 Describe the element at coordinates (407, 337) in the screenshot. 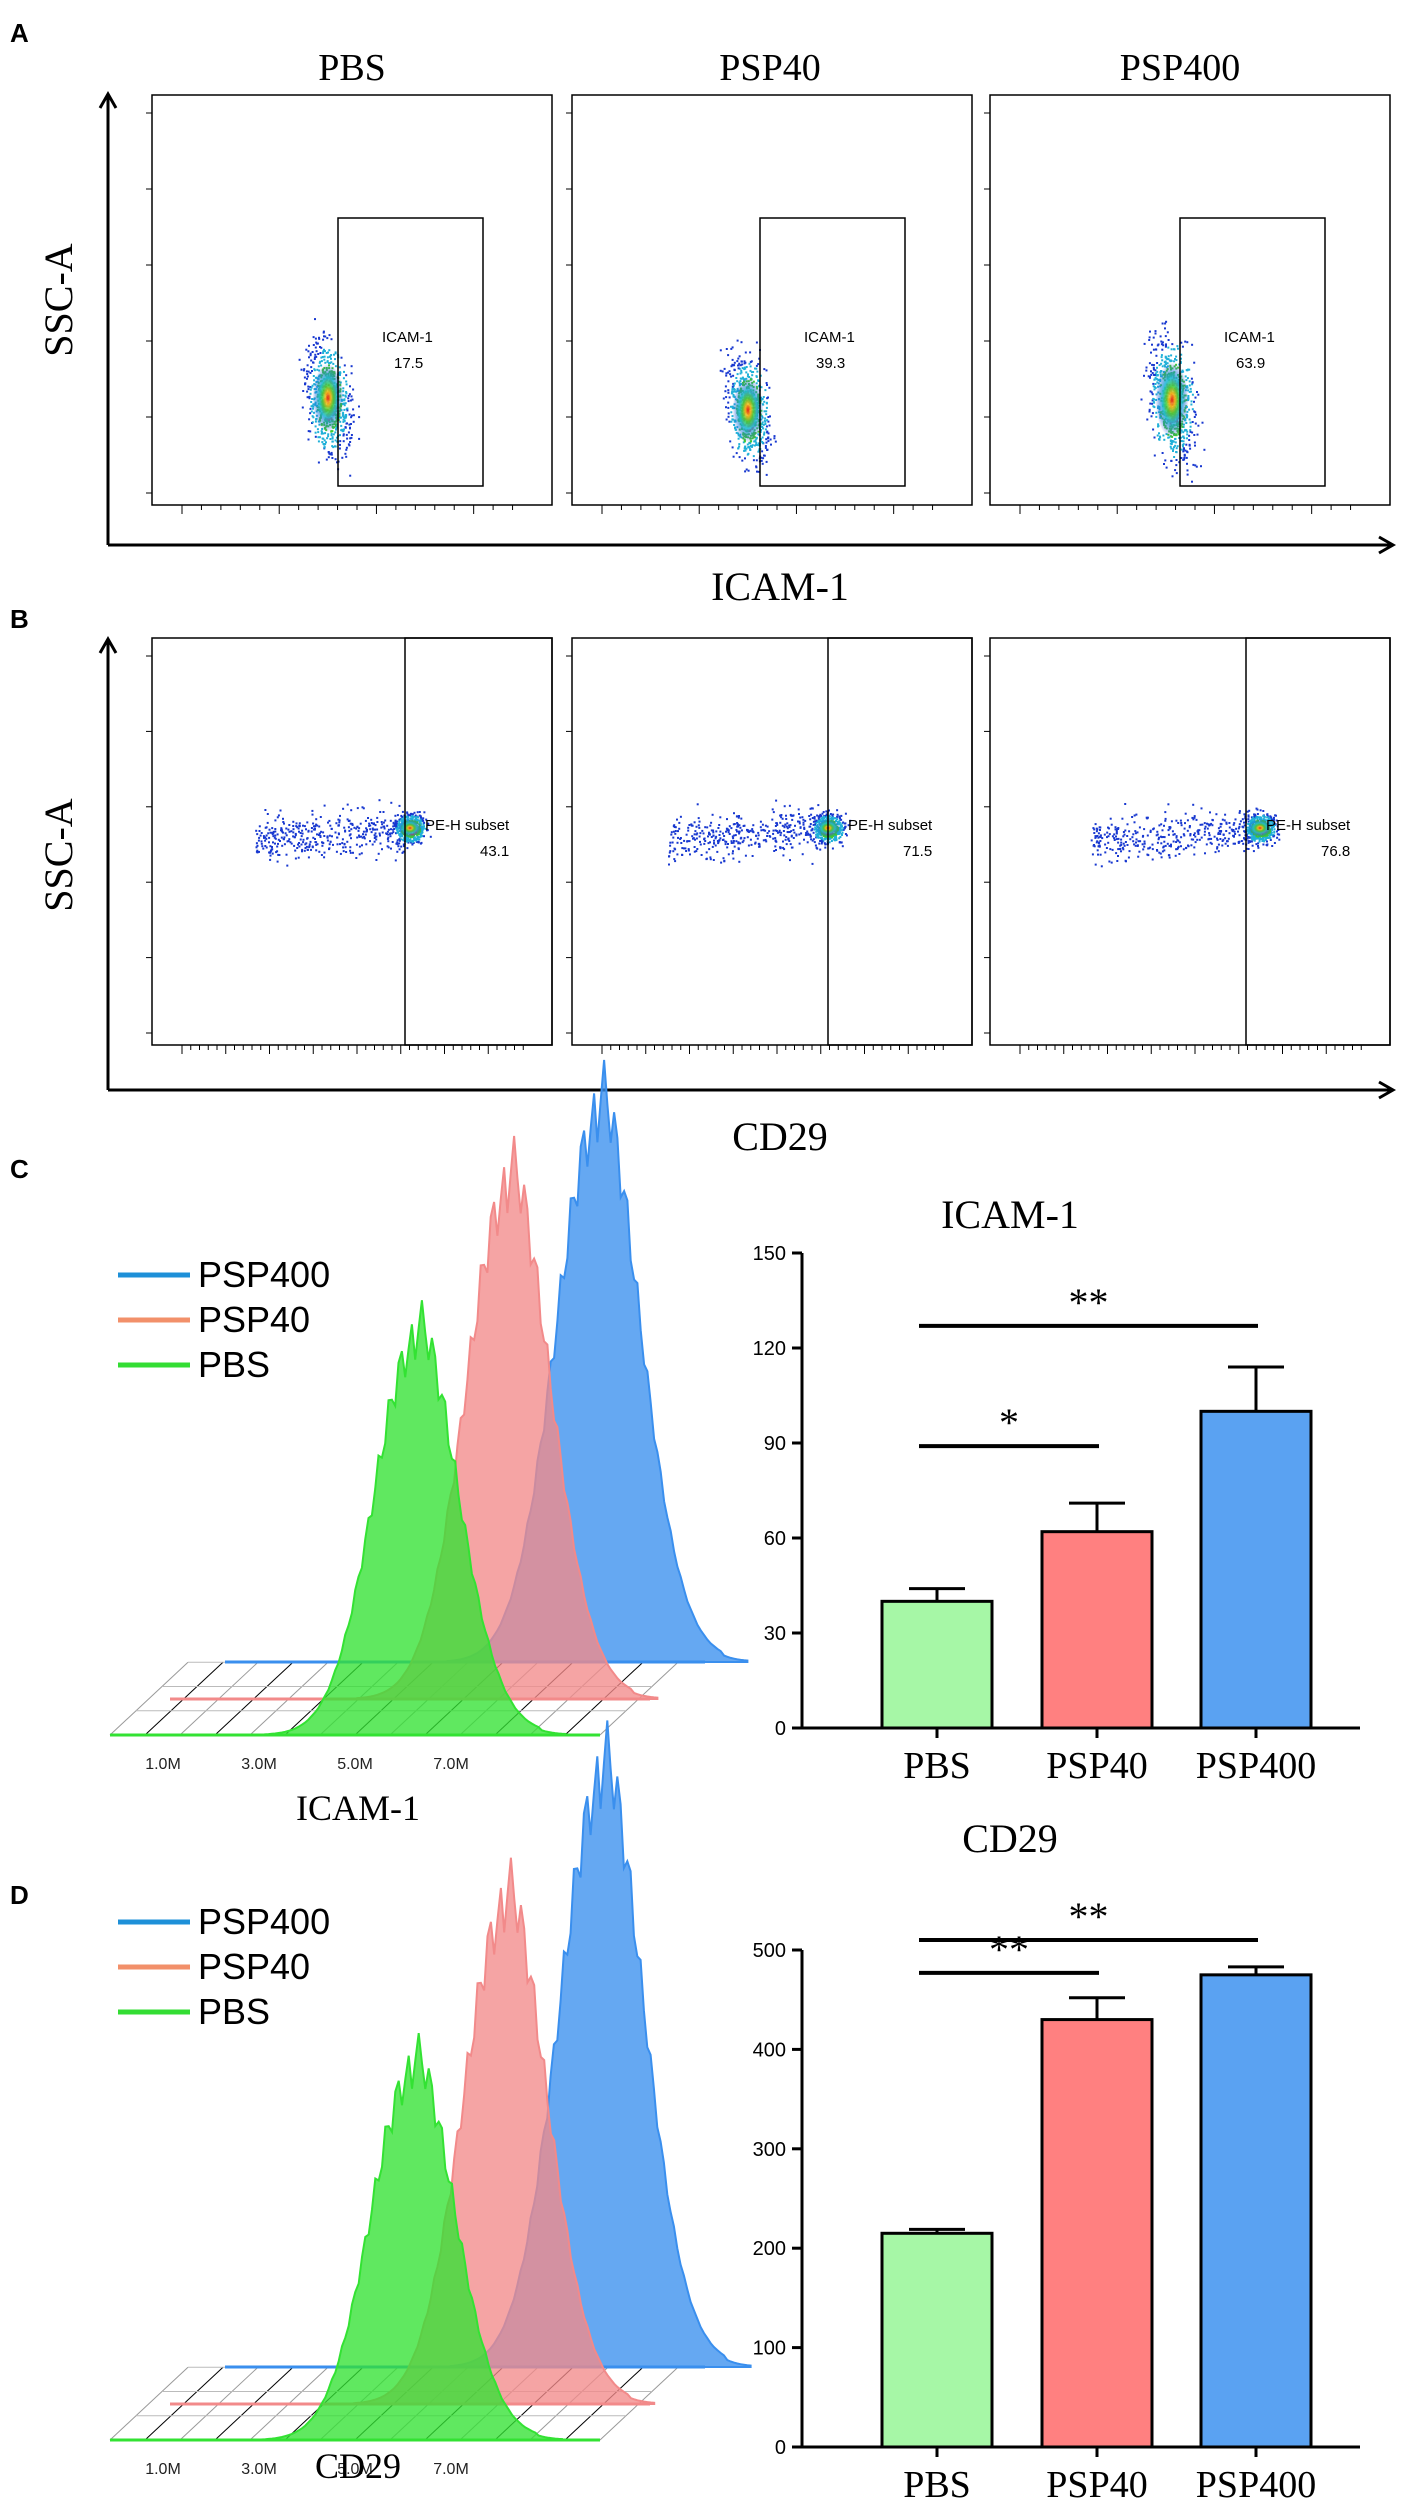

I see `gate-name: ICAM-1` at that location.